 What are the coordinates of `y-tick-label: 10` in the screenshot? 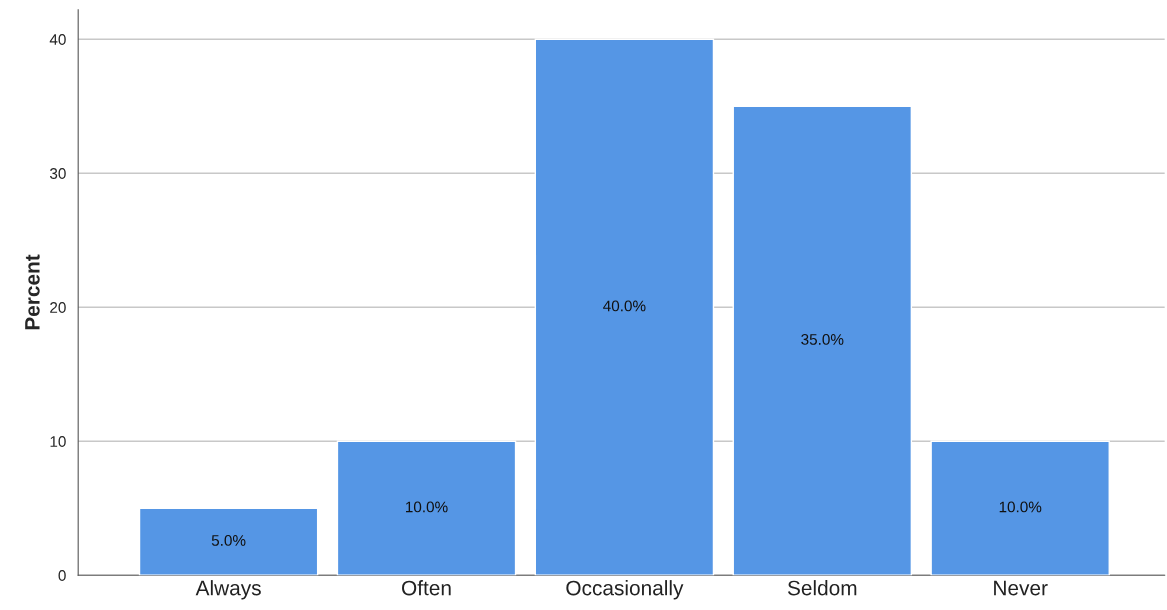 It's located at (58, 441).